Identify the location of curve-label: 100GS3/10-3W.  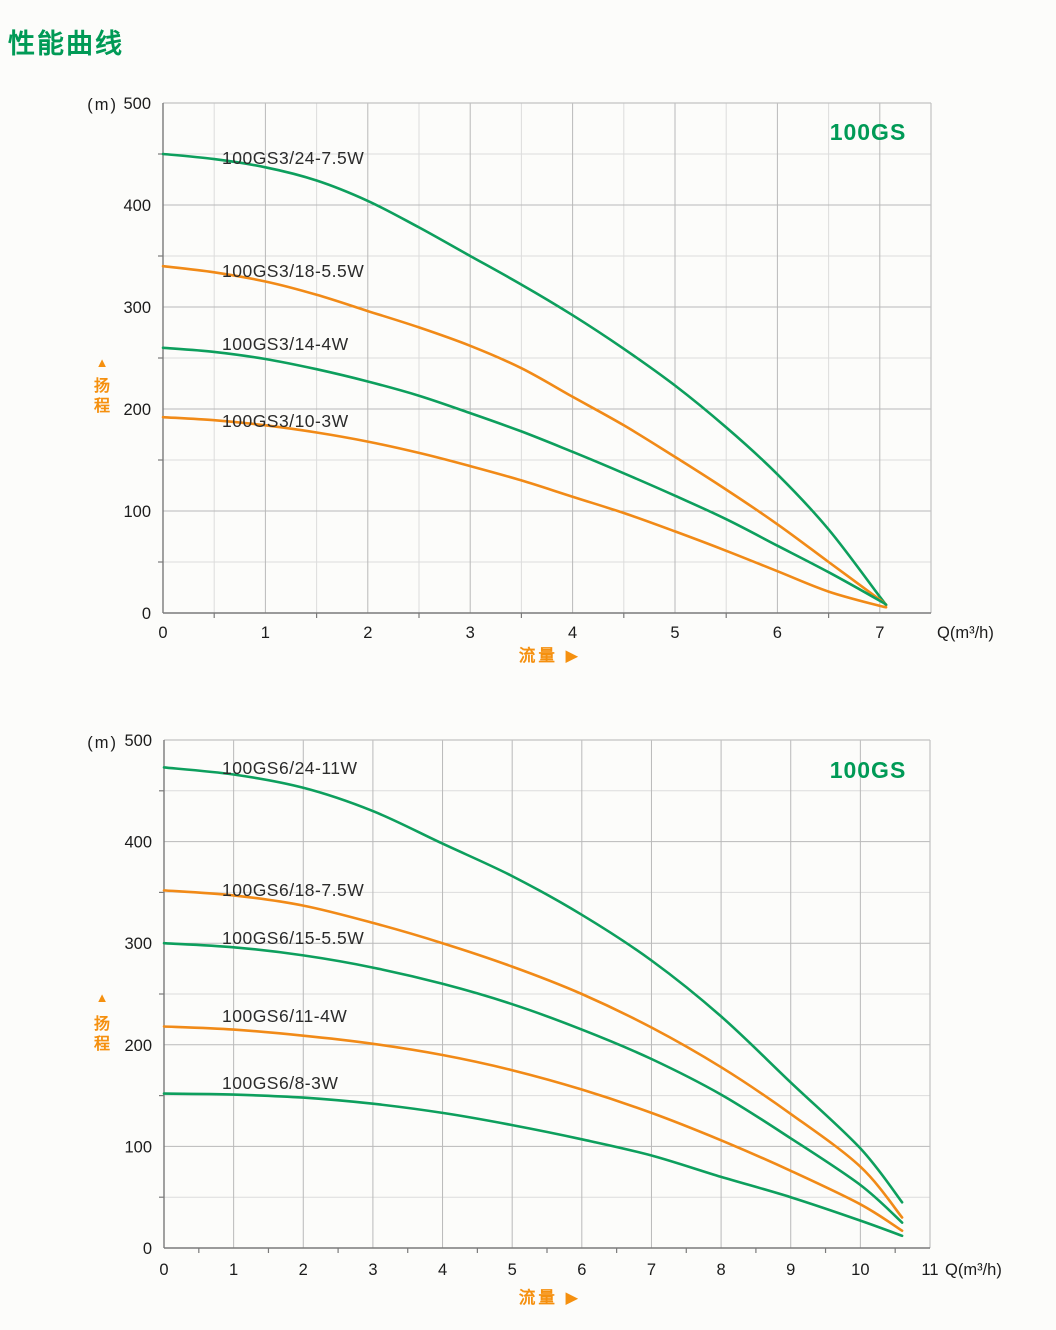
(285, 421).